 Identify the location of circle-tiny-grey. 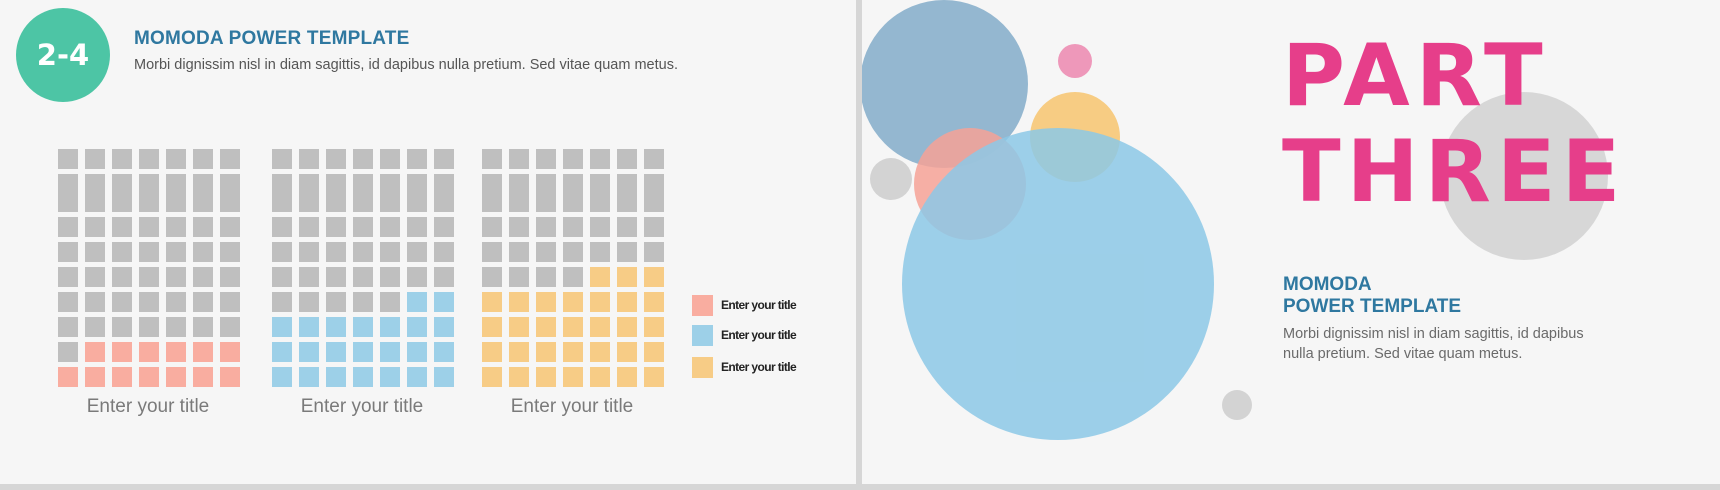
(1237, 405).